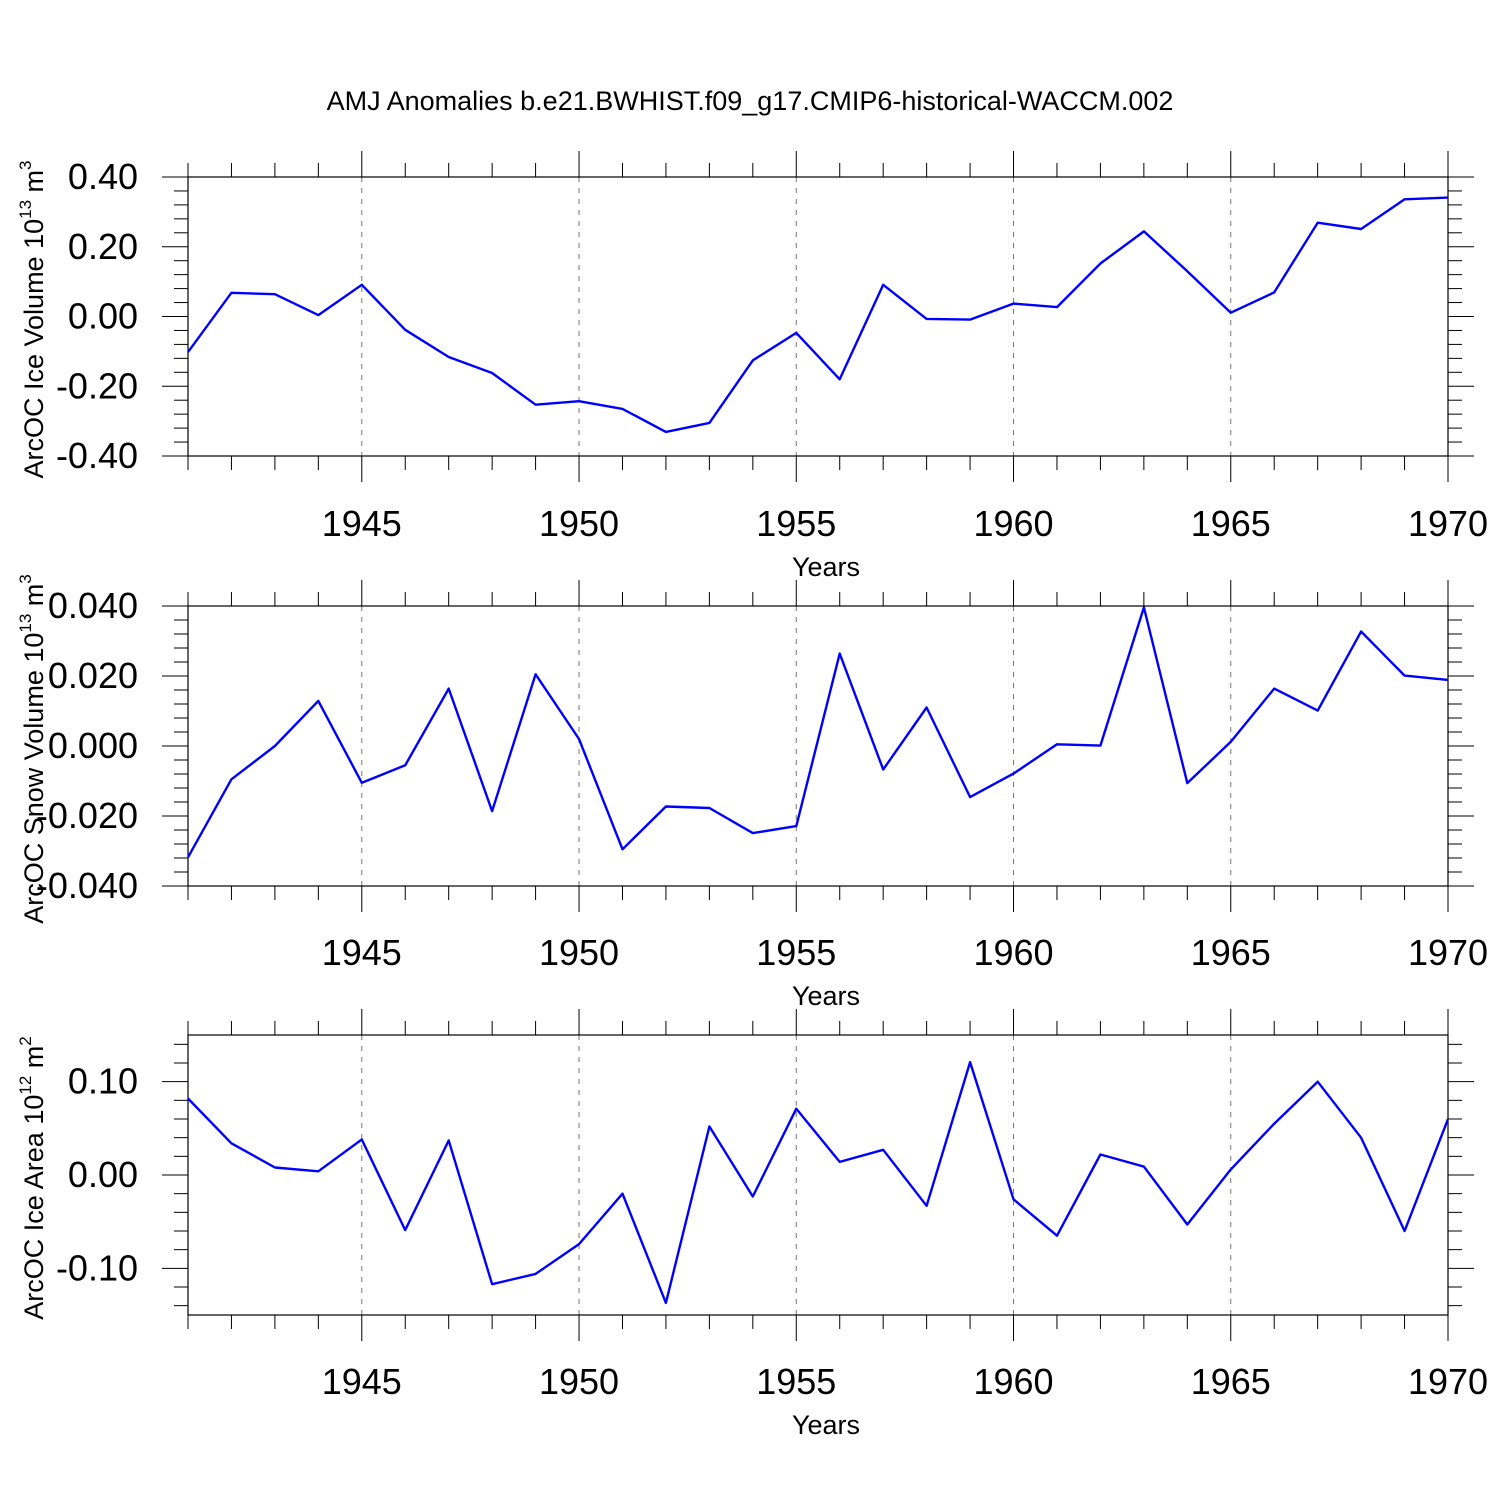 This screenshot has height=1505, width=1500. I want to click on y-tick-label: 0.40, so click(103, 176).